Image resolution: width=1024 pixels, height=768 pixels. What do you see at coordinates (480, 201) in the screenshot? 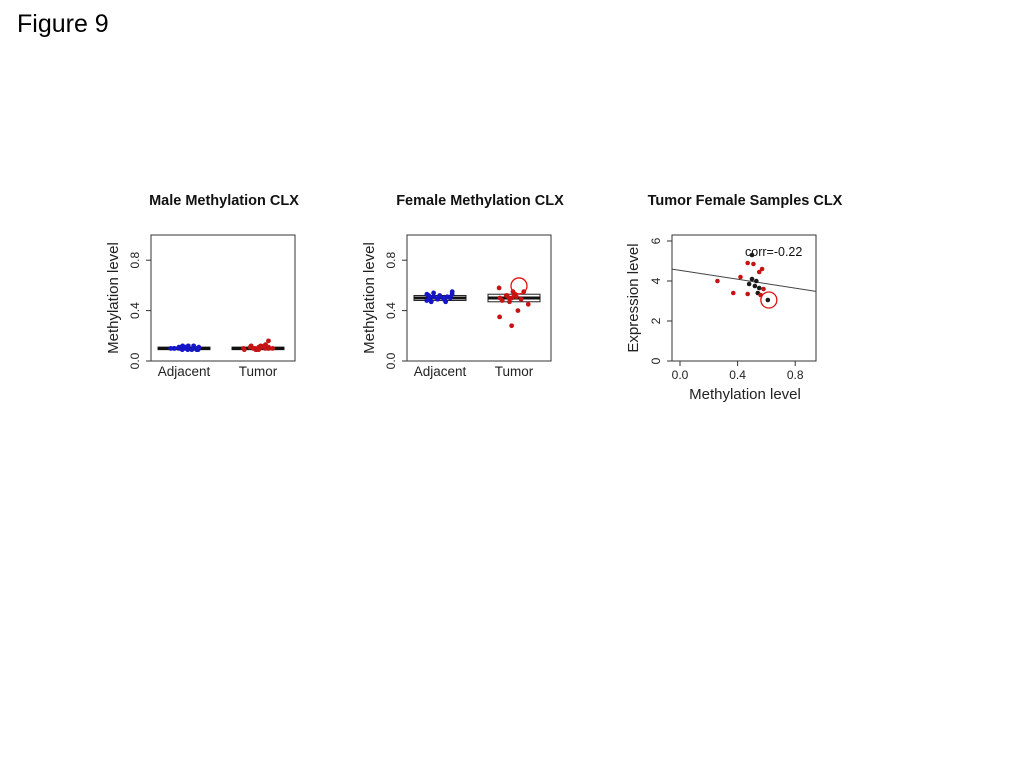
I see `chart-title: Female Methylation CLX` at bounding box center [480, 201].